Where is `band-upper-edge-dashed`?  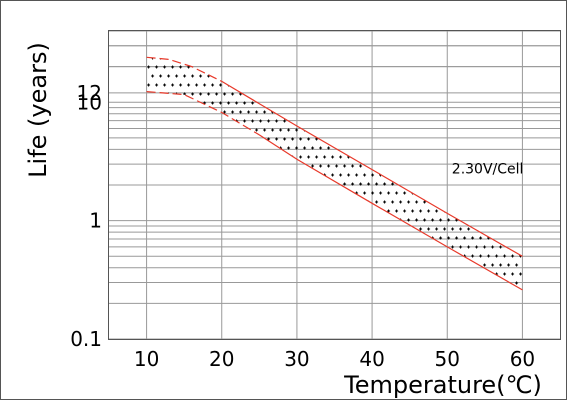
band-upper-edge-dashed is located at coordinates (184, 69).